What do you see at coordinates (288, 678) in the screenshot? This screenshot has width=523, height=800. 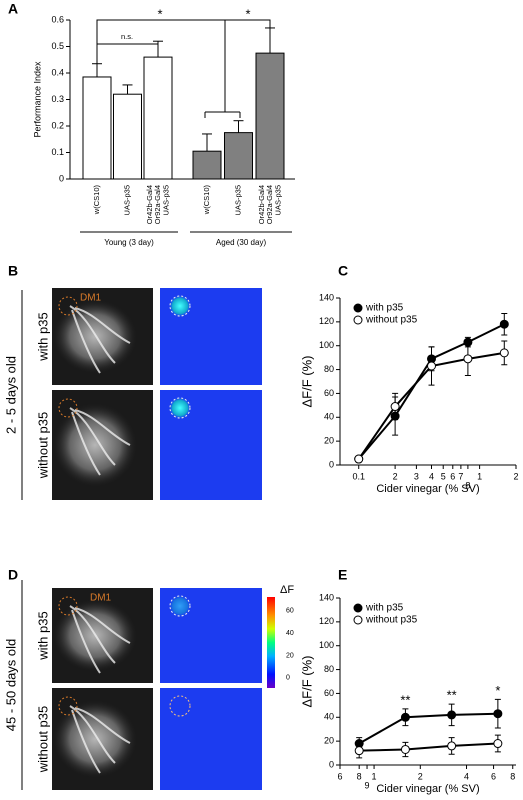 I see `colorbar-tick-label: 0` at bounding box center [288, 678].